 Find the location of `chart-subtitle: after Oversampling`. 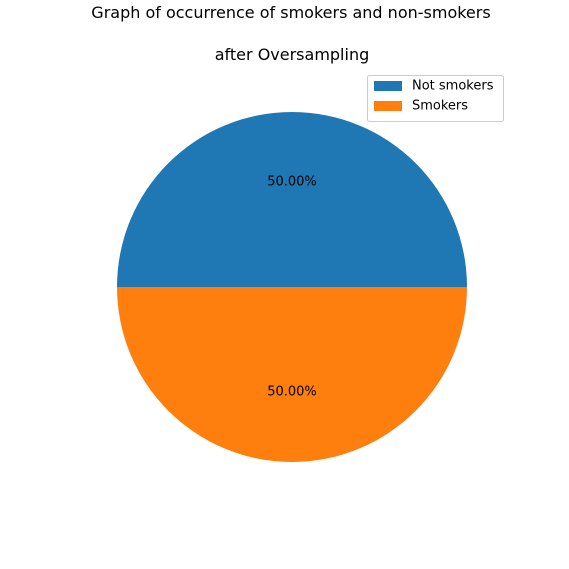

chart-subtitle: after Oversampling is located at coordinates (292, 54).